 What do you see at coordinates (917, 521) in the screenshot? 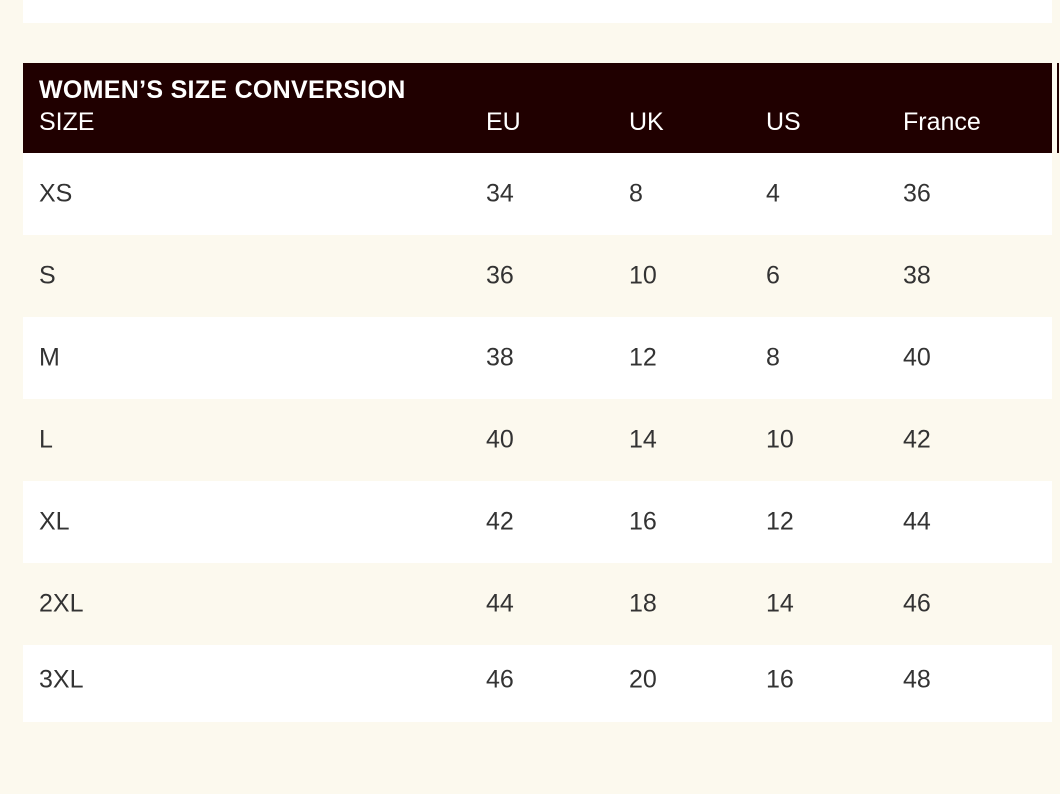
I see `france-cell: 44` at bounding box center [917, 521].